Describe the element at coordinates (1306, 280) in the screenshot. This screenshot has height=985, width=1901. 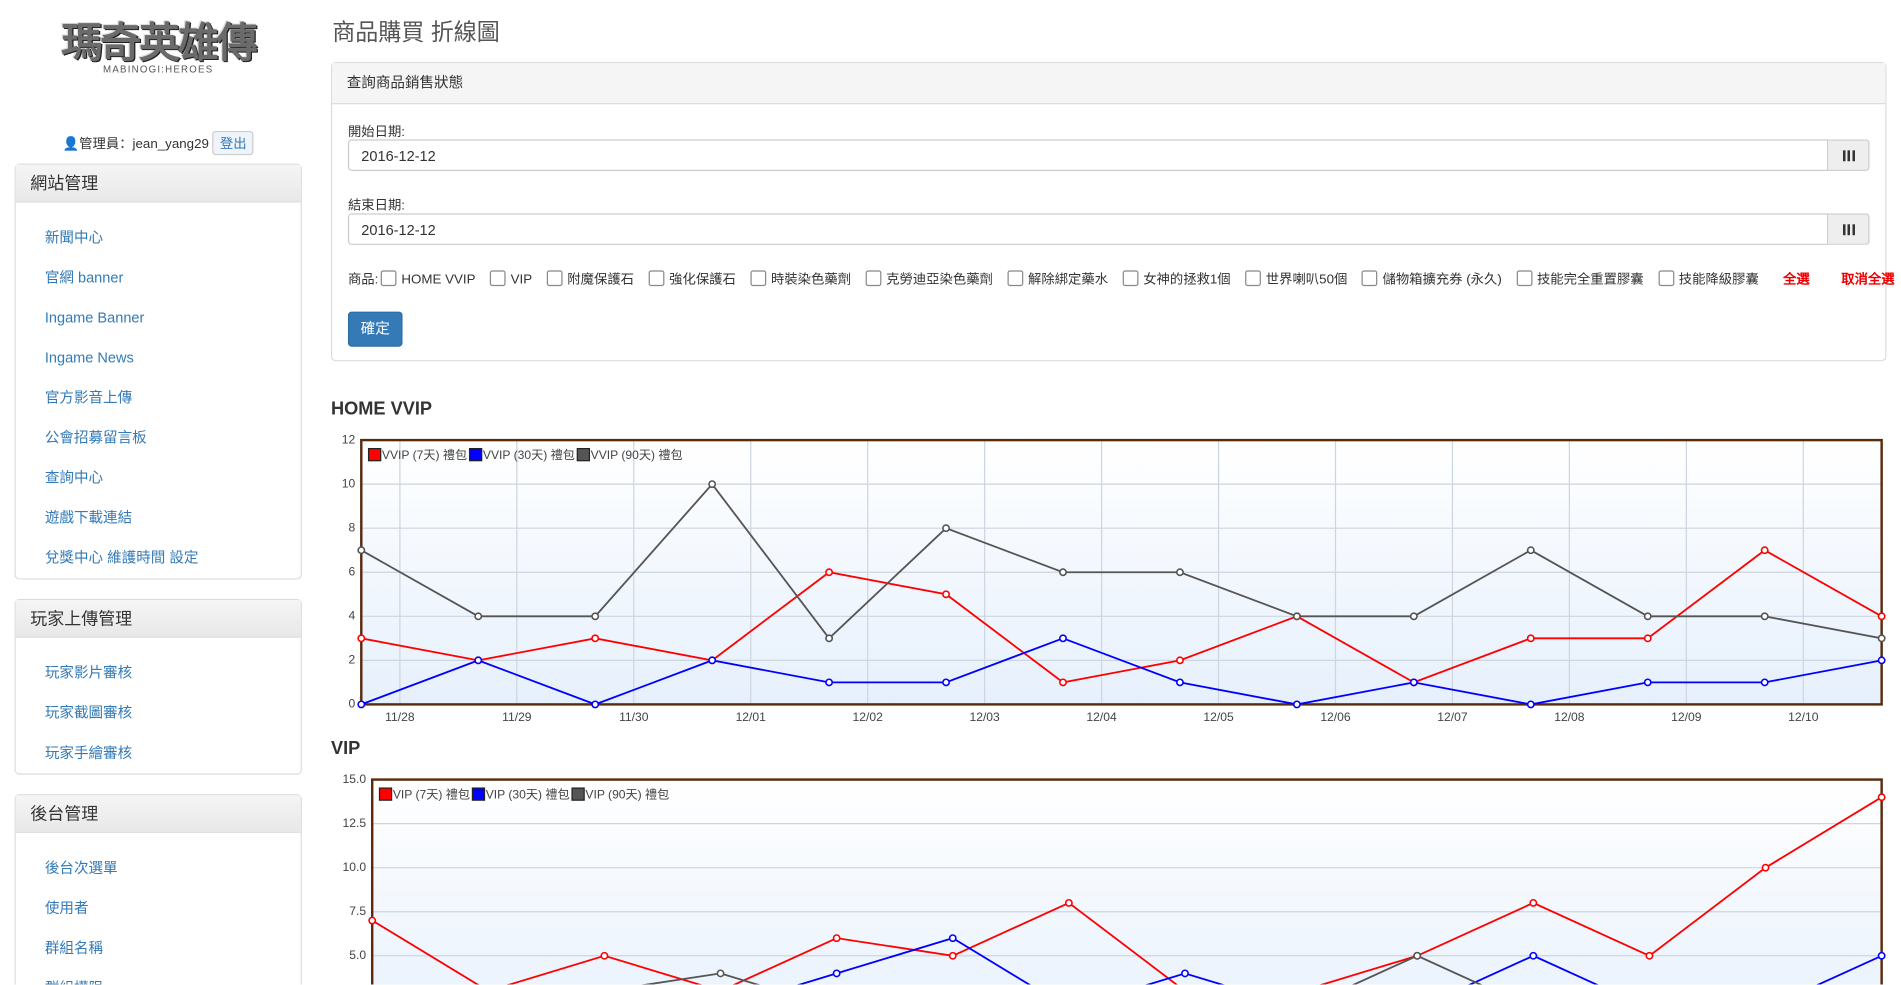
I see `product-name: 世界喇叭50個` at that location.